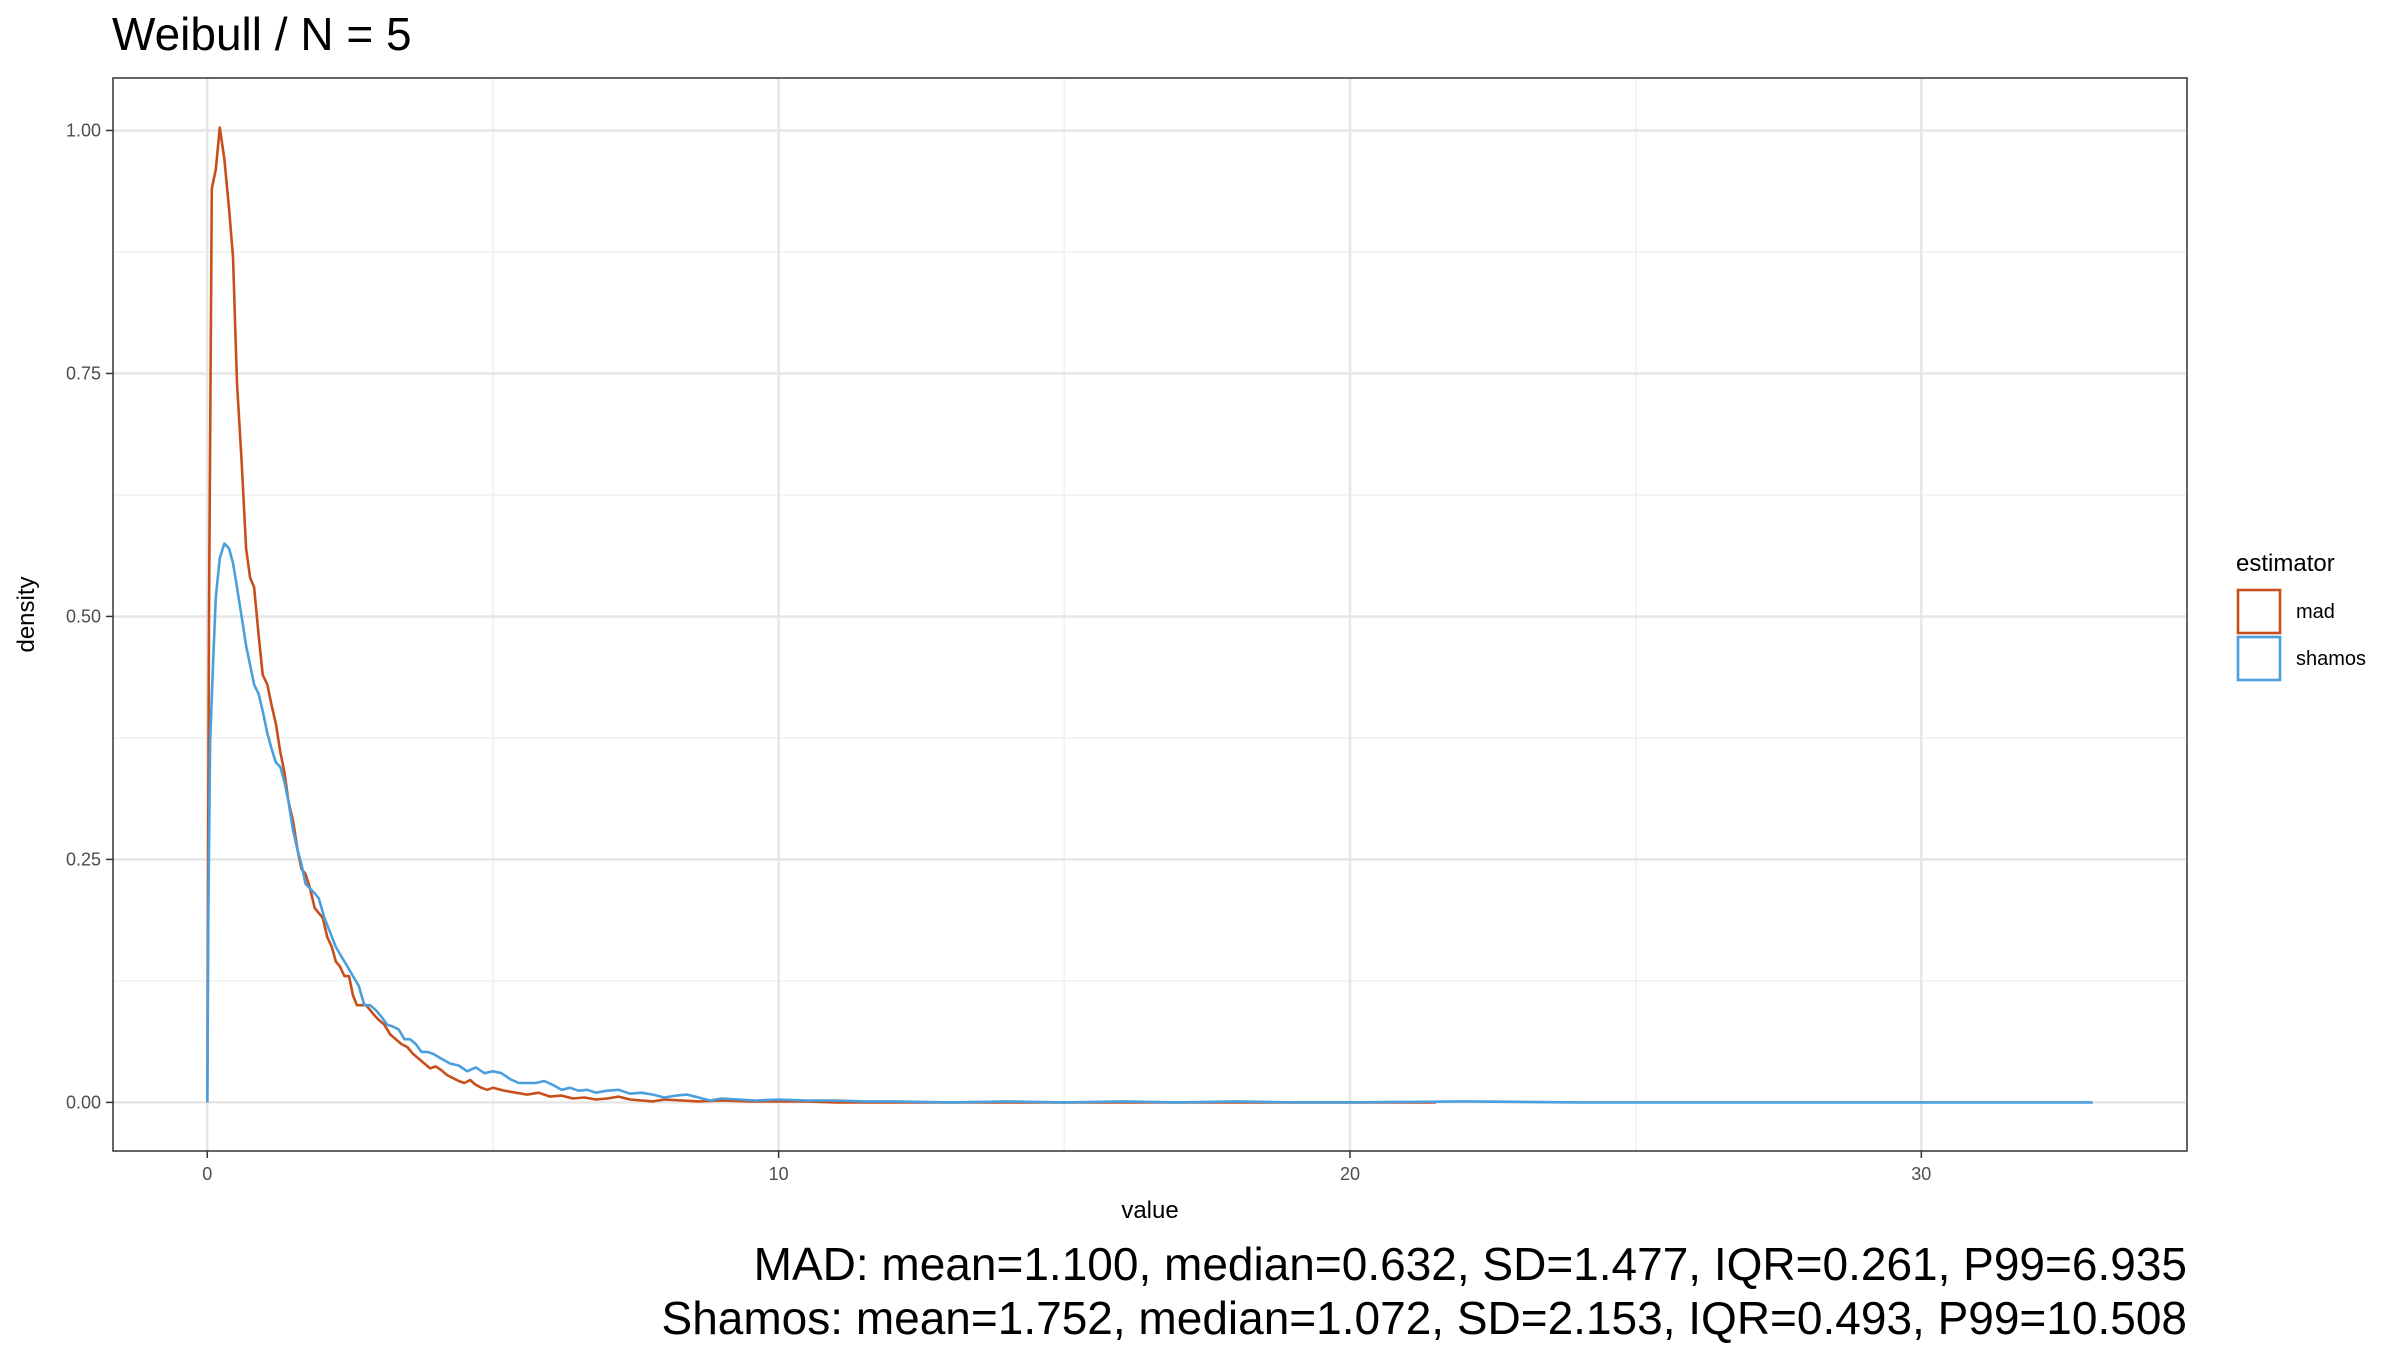 The image size is (2400, 1350). What do you see at coordinates (2315, 612) in the screenshot?
I see `legend-label-mad: mad` at bounding box center [2315, 612].